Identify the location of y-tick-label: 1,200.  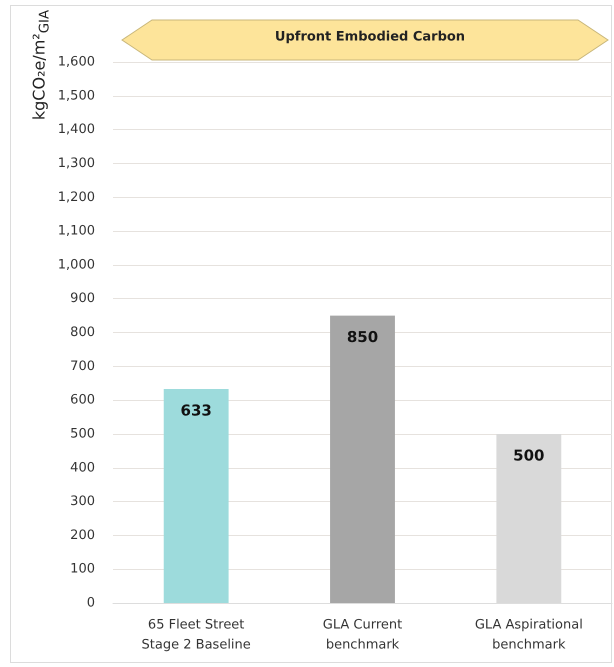
(76, 197).